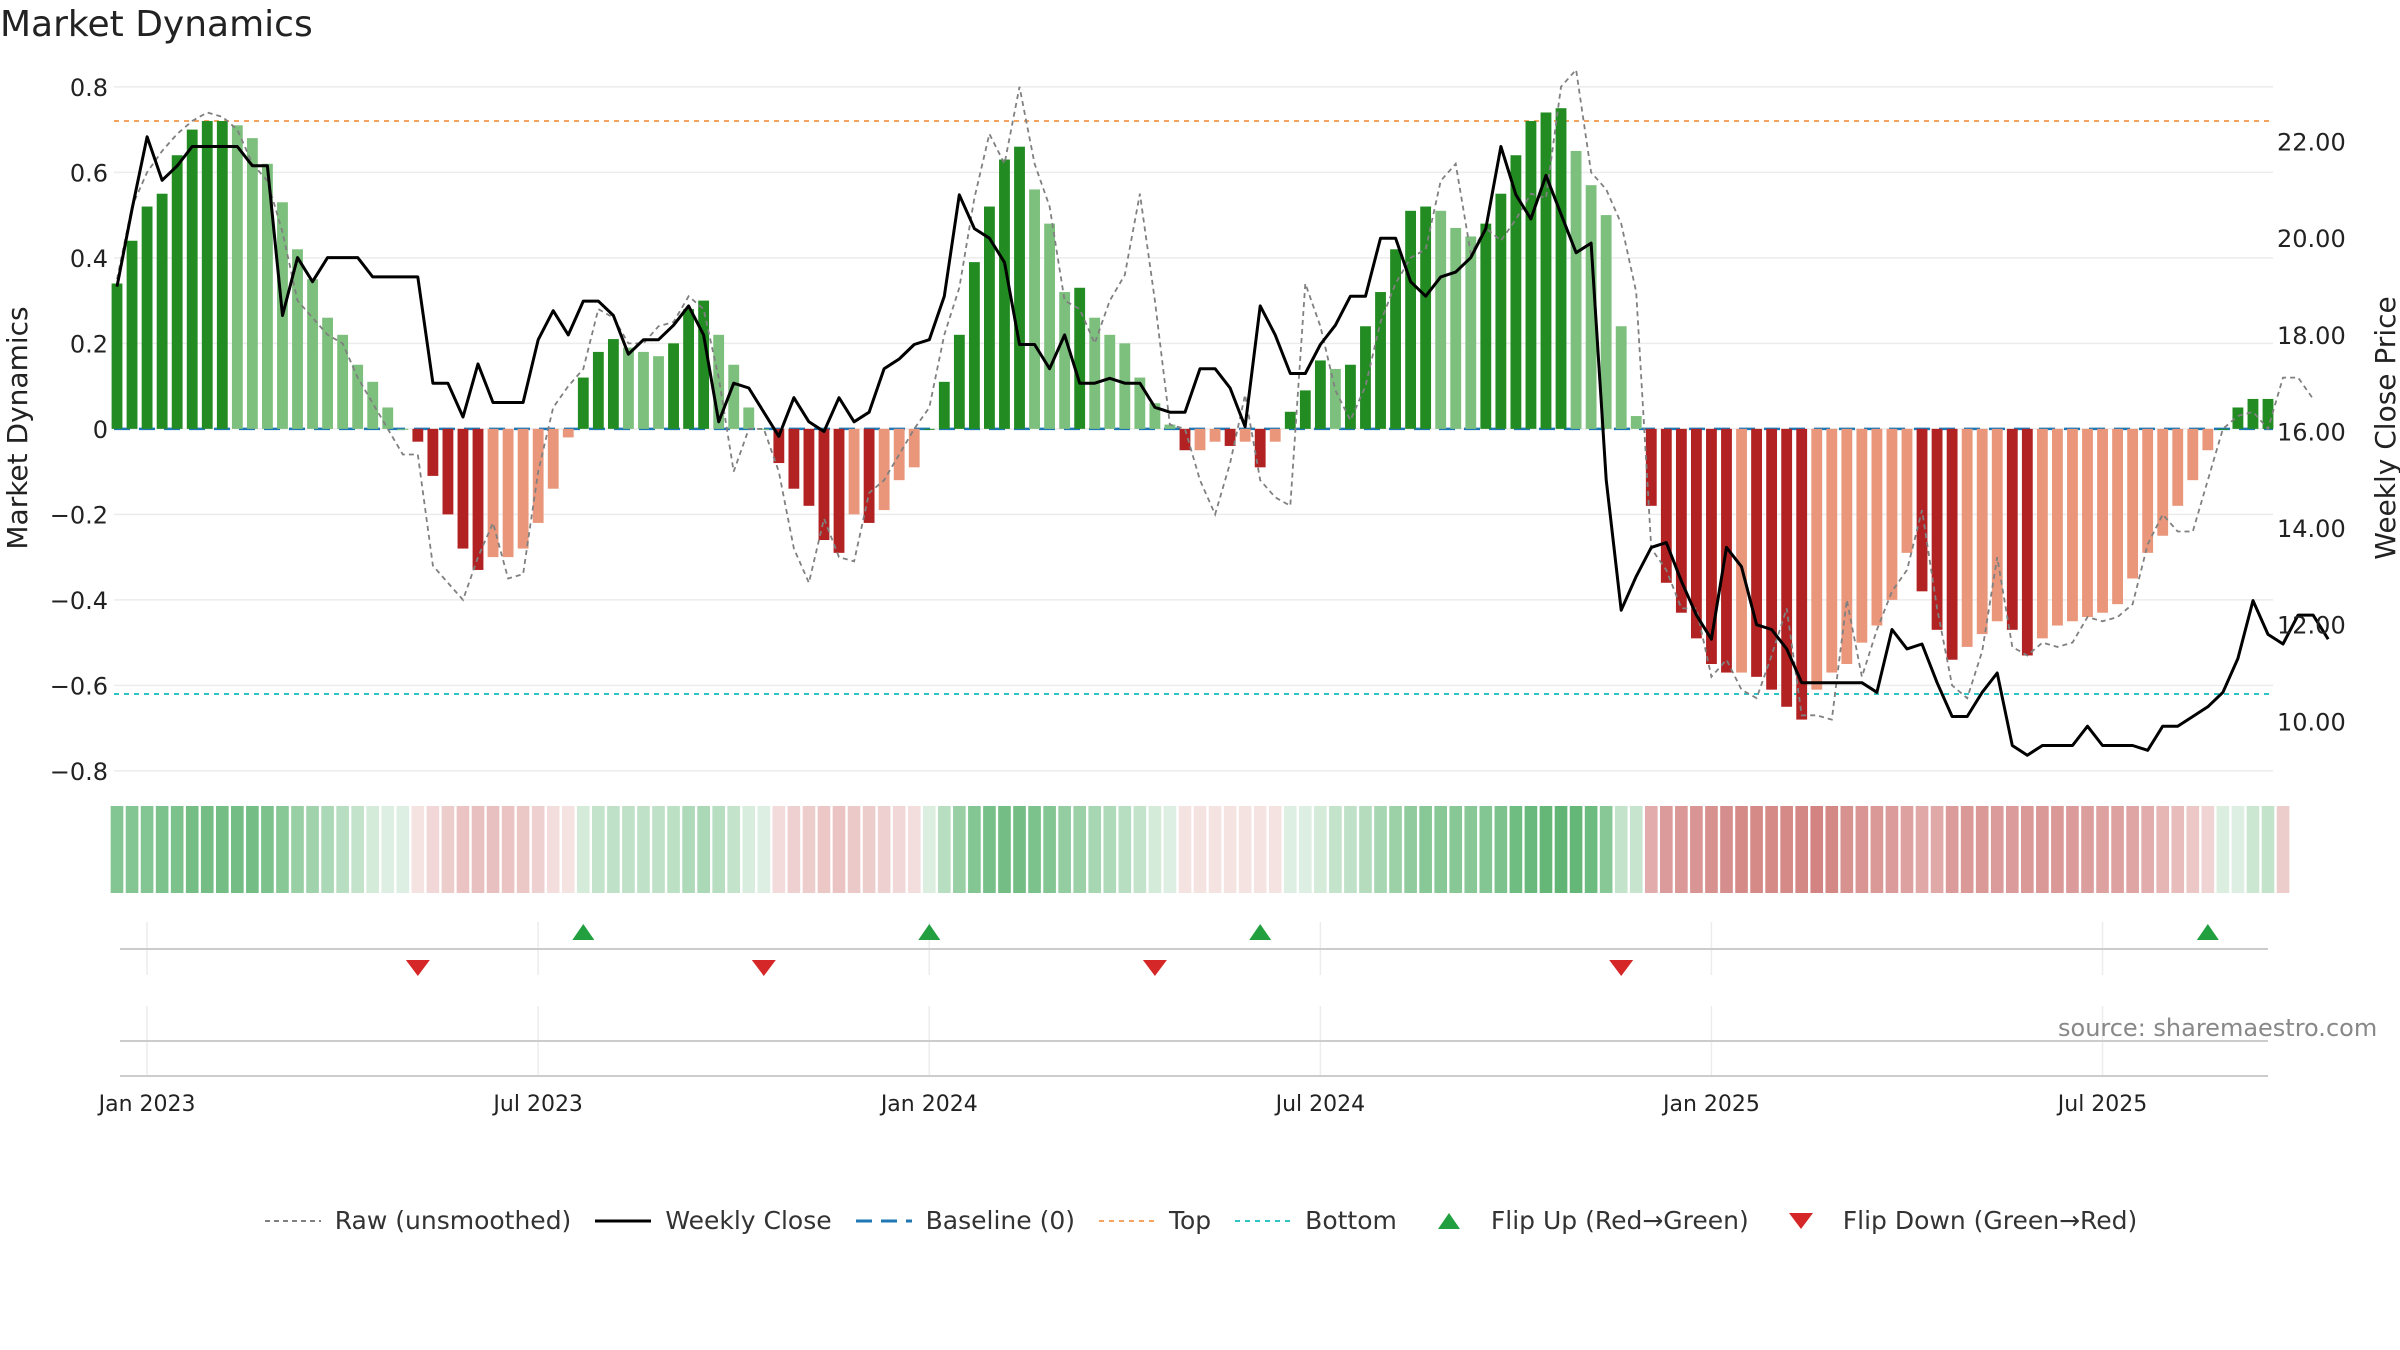 The image size is (2400, 1350). I want to click on y-left-tick-label: 0.6, so click(89, 173).